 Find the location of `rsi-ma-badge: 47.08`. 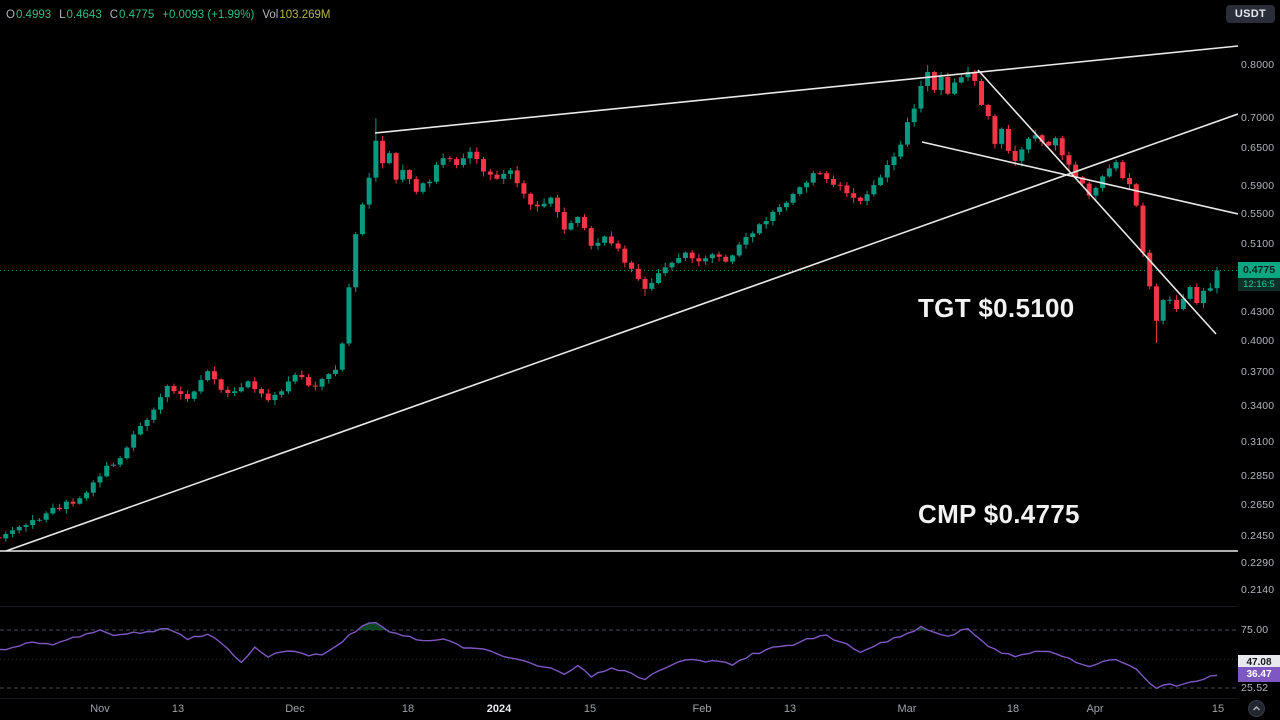

rsi-ma-badge: 47.08 is located at coordinates (1259, 662).